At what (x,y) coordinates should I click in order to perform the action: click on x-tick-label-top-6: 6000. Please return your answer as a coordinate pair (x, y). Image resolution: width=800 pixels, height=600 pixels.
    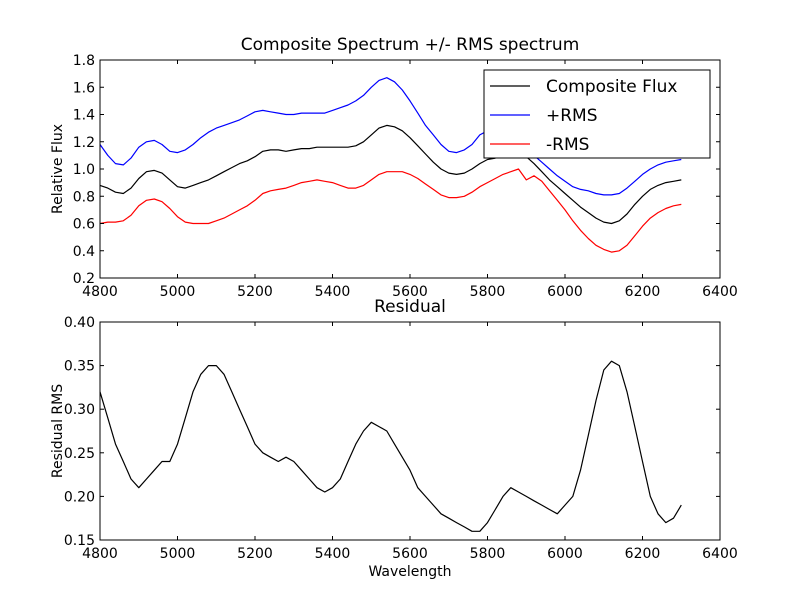
    Looking at the image, I should click on (565, 292).